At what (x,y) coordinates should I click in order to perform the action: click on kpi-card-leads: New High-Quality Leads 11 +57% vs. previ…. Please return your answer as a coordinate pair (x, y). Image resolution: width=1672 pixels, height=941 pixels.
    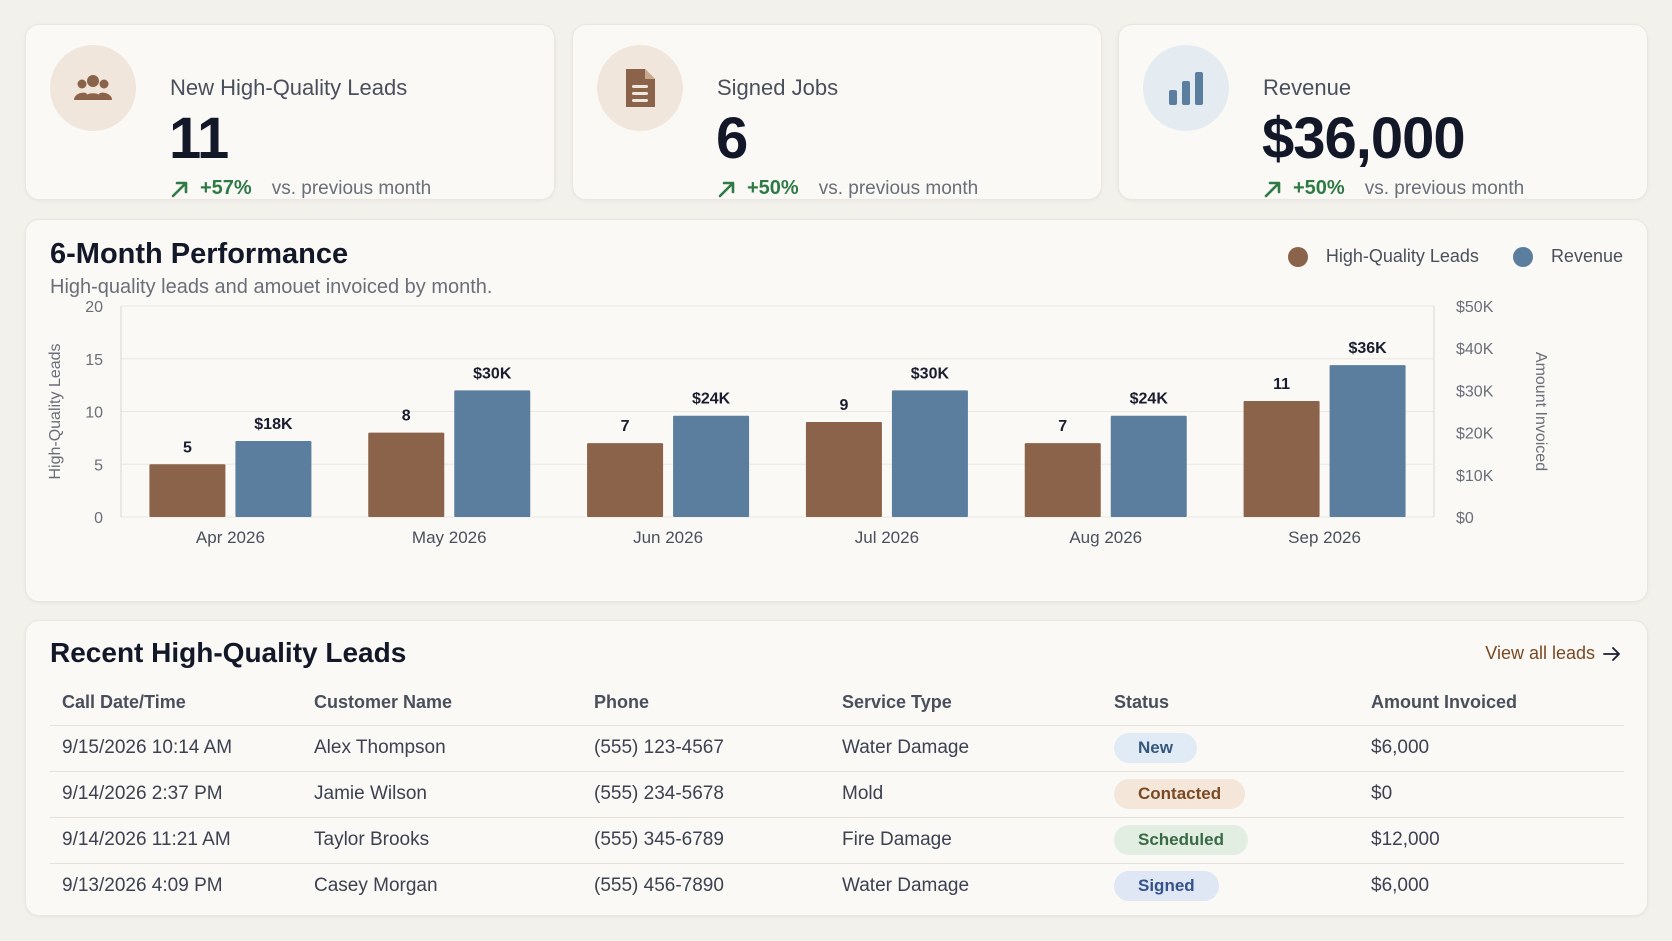
    Looking at the image, I should click on (290, 112).